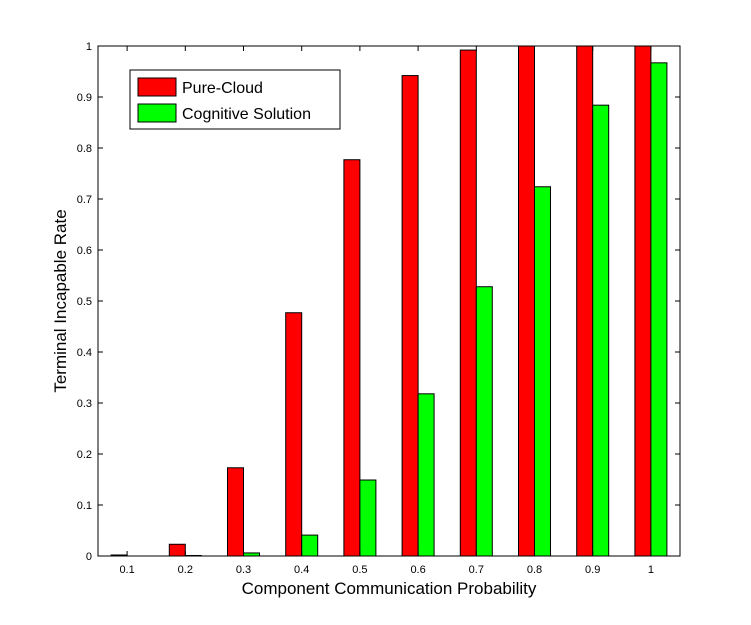 This screenshot has height=625, width=751. I want to click on x-tick-label: 0.6, so click(417, 570).